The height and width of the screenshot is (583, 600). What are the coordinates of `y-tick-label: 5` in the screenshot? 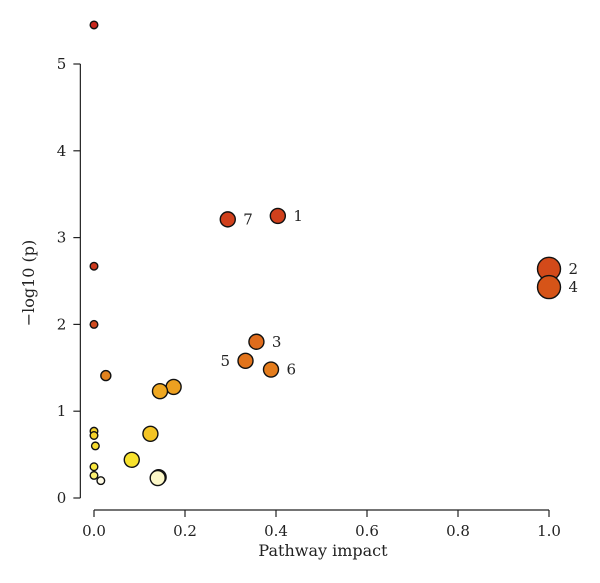 It's located at (62, 64).